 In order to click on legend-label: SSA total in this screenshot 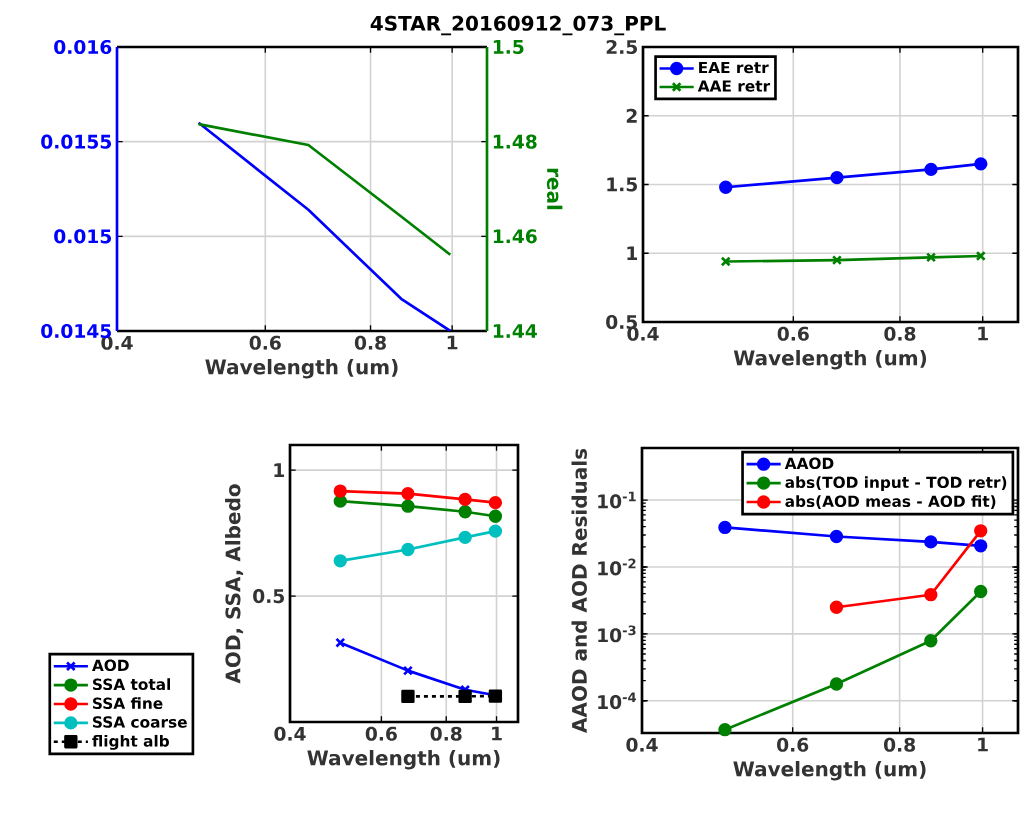, I will do `click(132, 684)`.